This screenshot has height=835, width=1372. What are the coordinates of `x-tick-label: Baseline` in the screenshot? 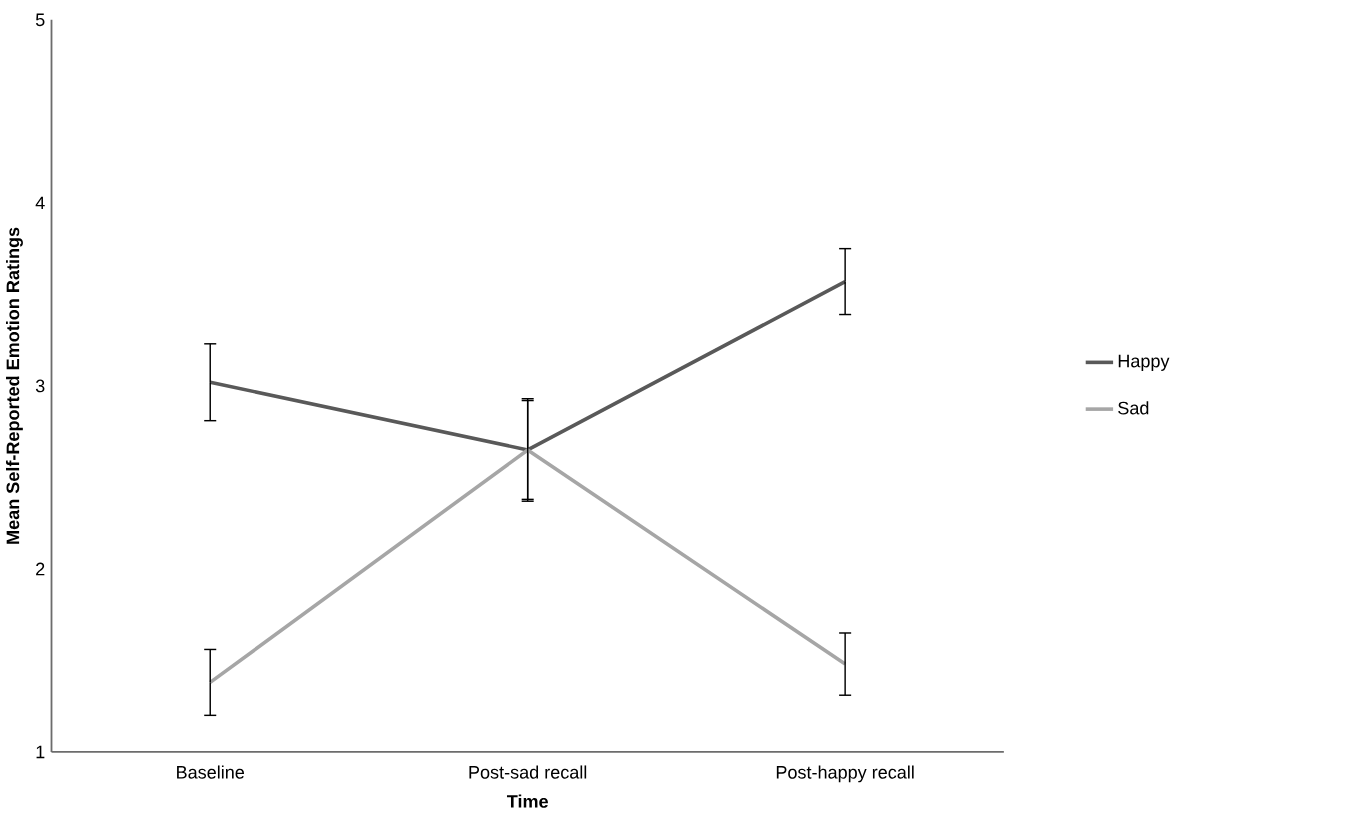 It's located at (211, 772).